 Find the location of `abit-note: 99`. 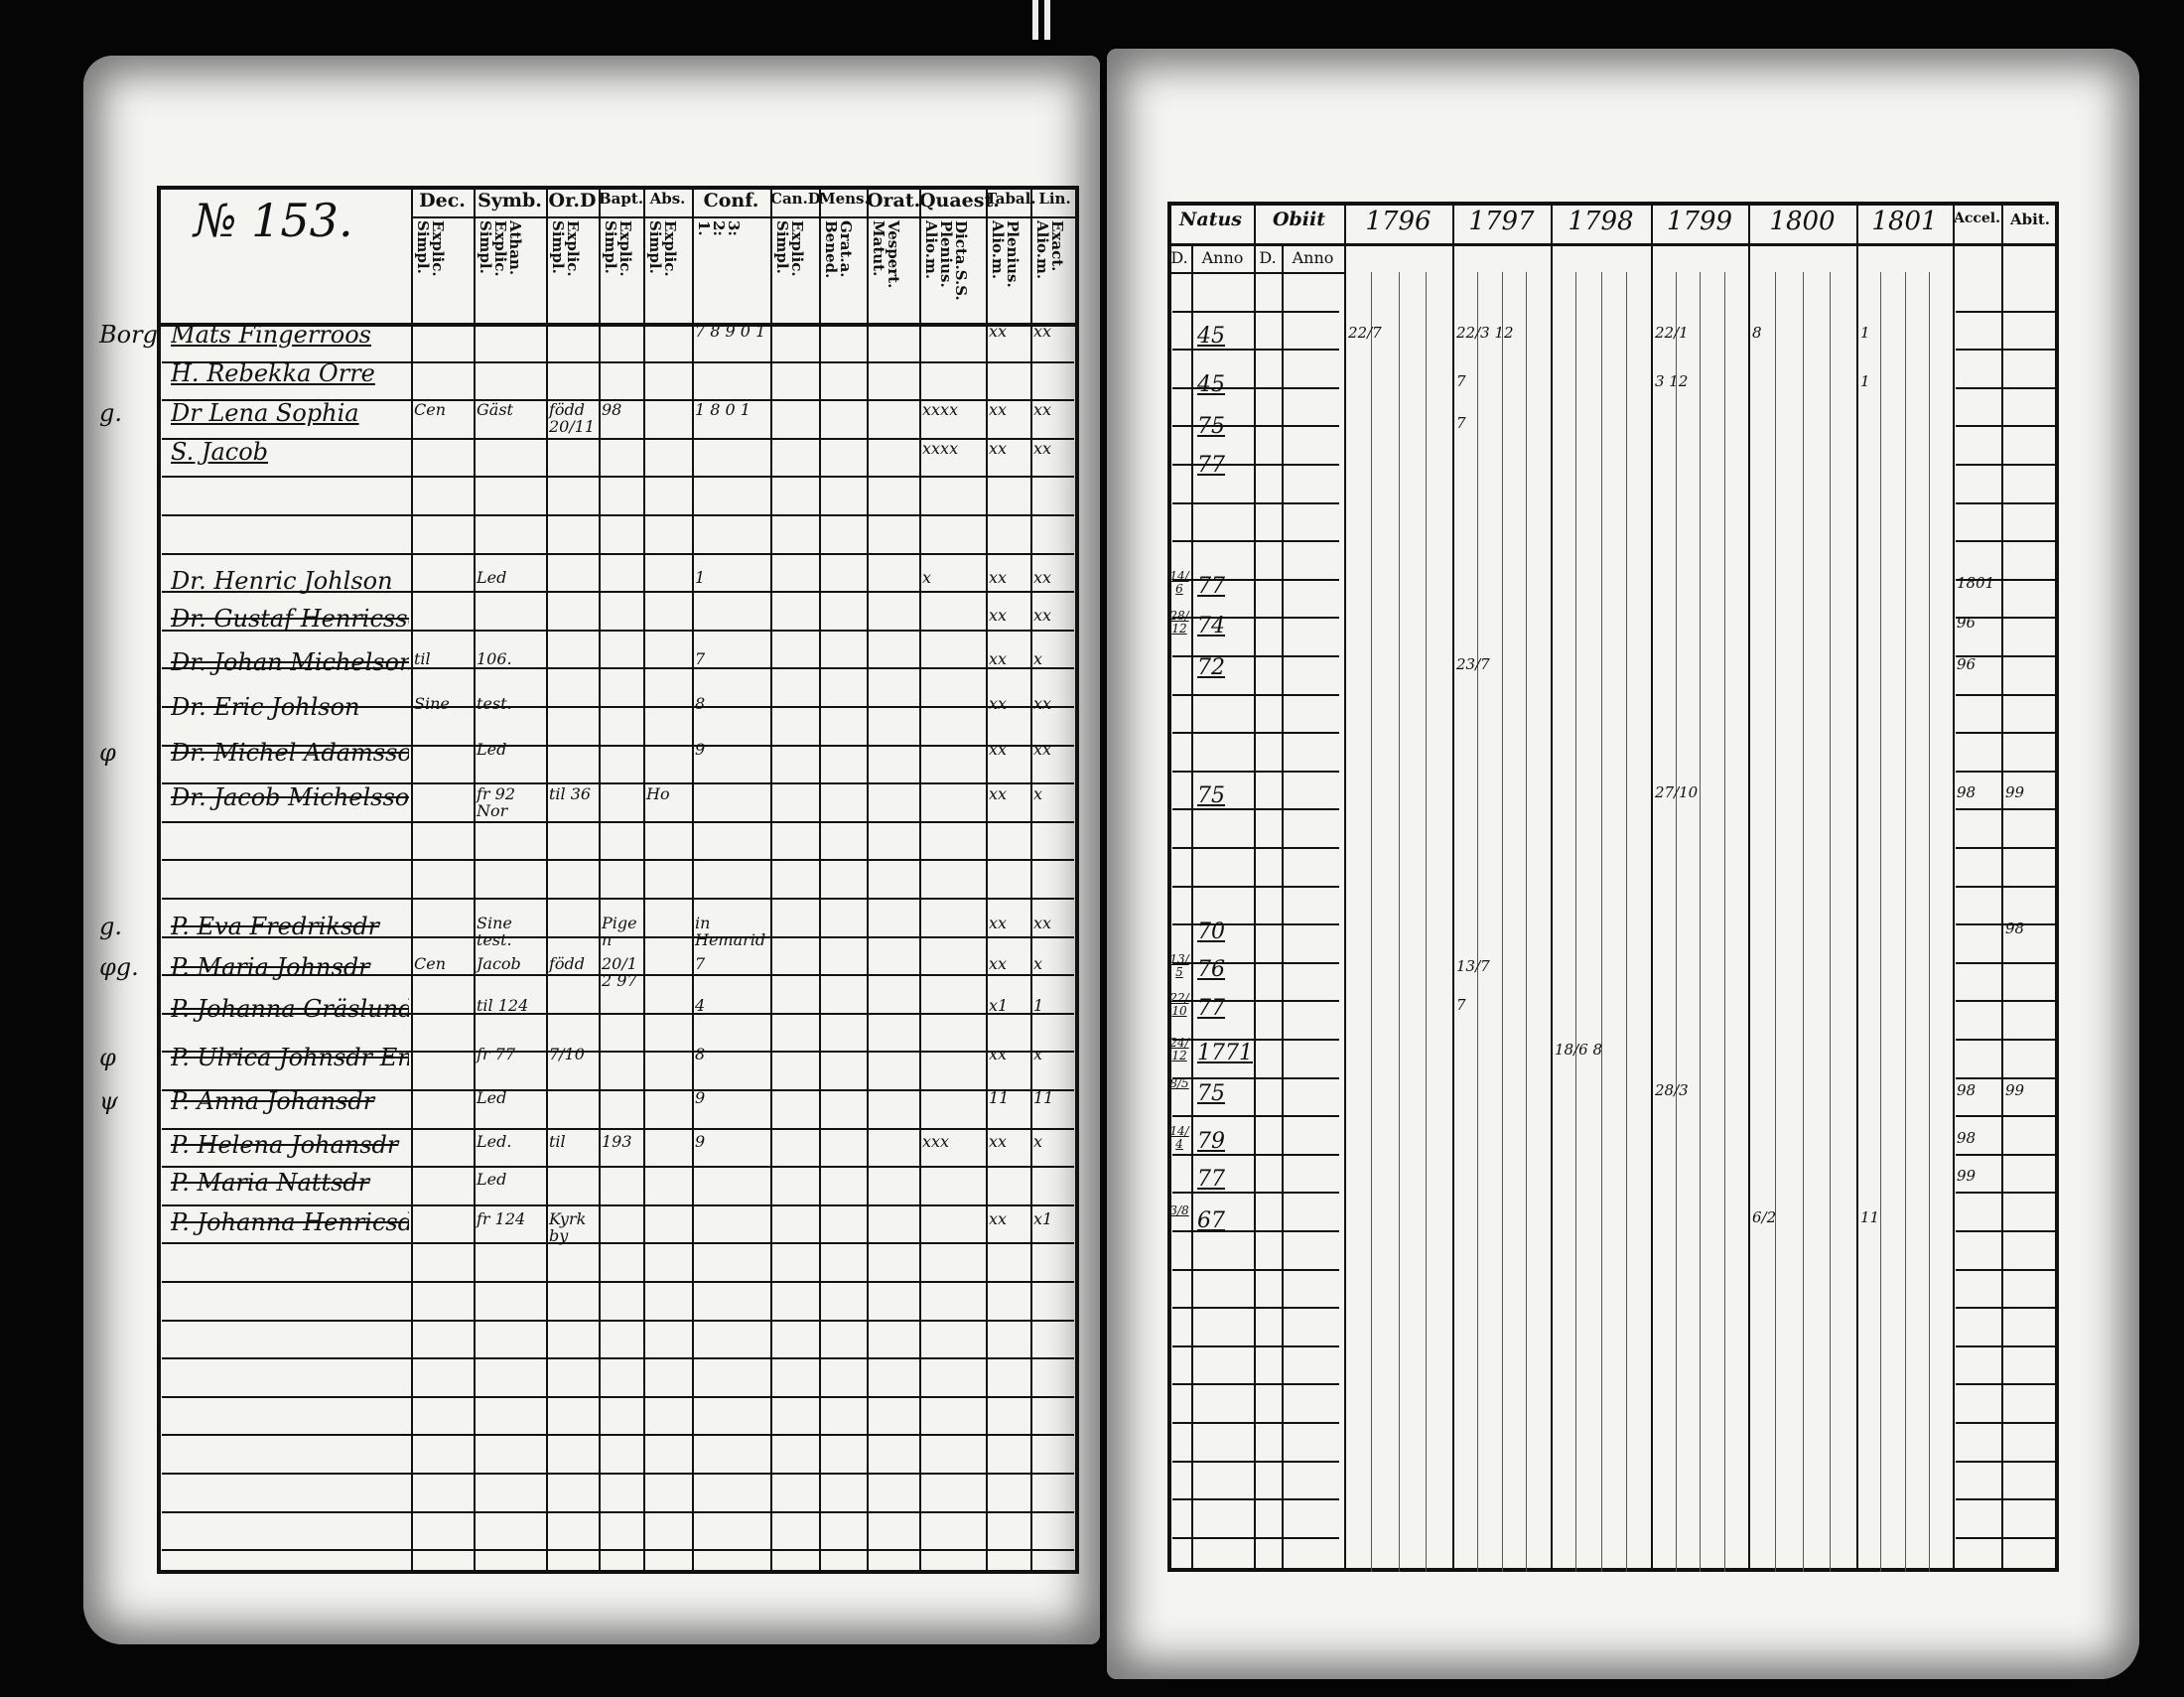

abit-note: 99 is located at coordinates (2015, 792).